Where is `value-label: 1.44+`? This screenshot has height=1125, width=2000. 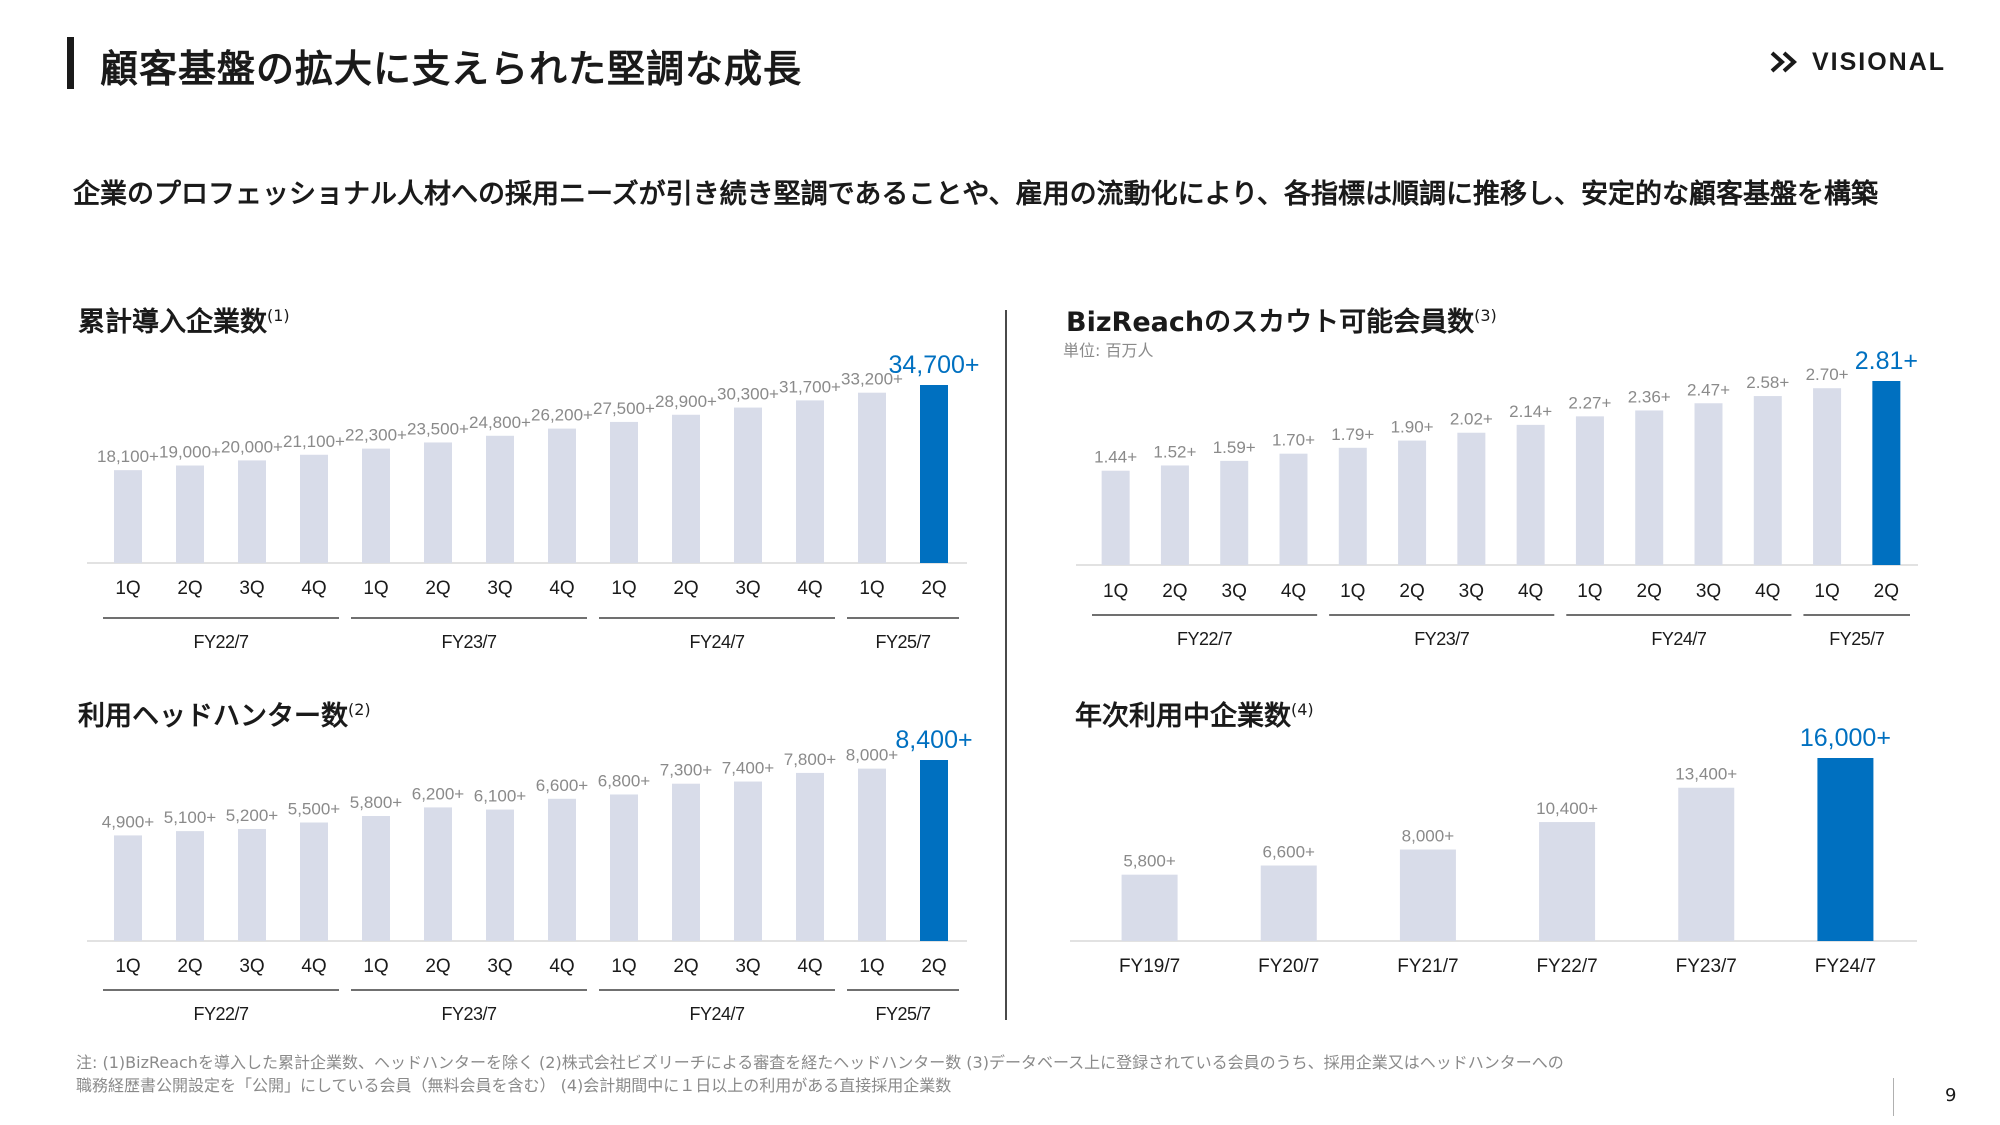
value-label: 1.44+ is located at coordinates (1115, 457).